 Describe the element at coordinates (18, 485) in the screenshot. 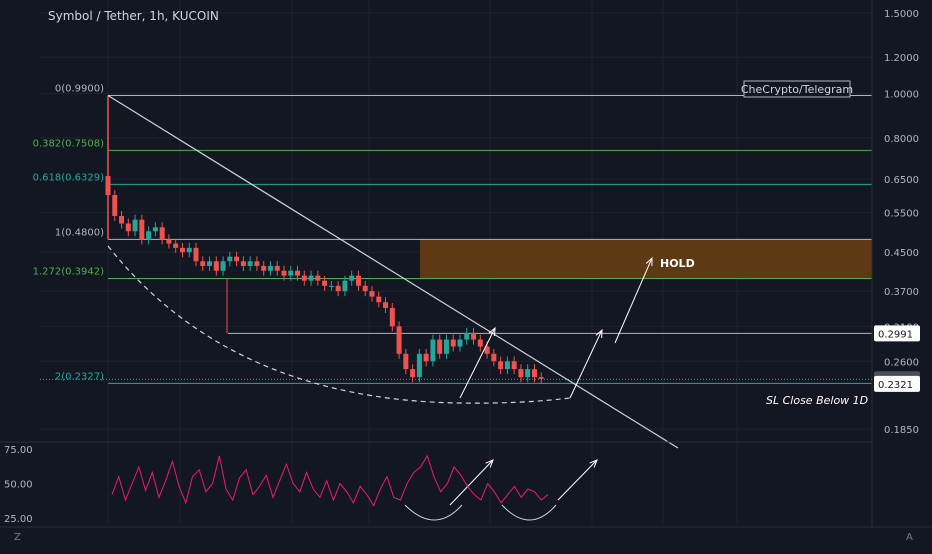

I see `rsi-tick-left: 50.00` at that location.